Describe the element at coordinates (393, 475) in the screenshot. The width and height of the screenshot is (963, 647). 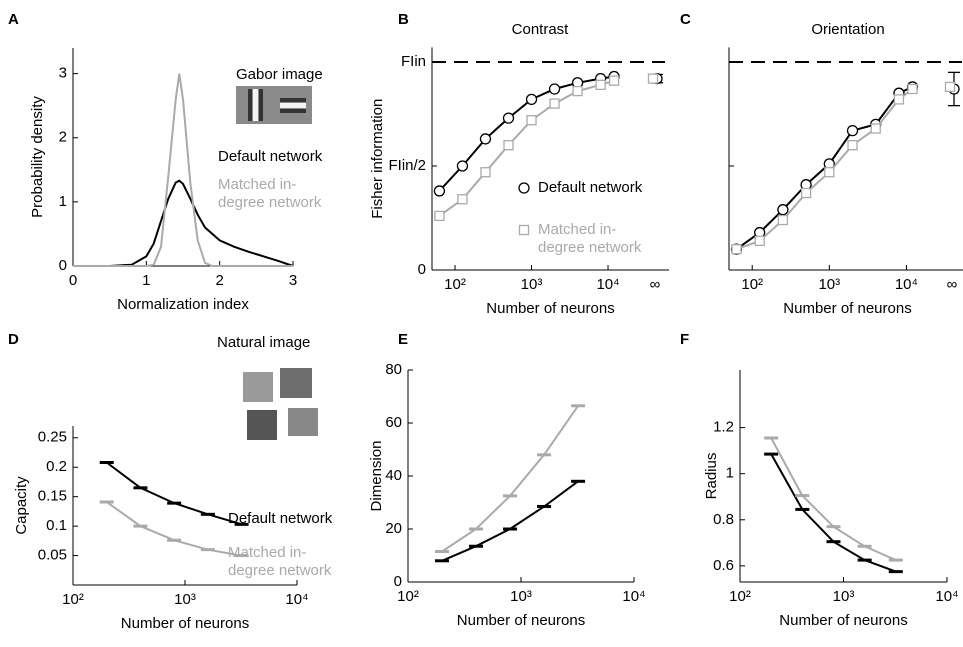
I see `y-tick-label: 40` at that location.